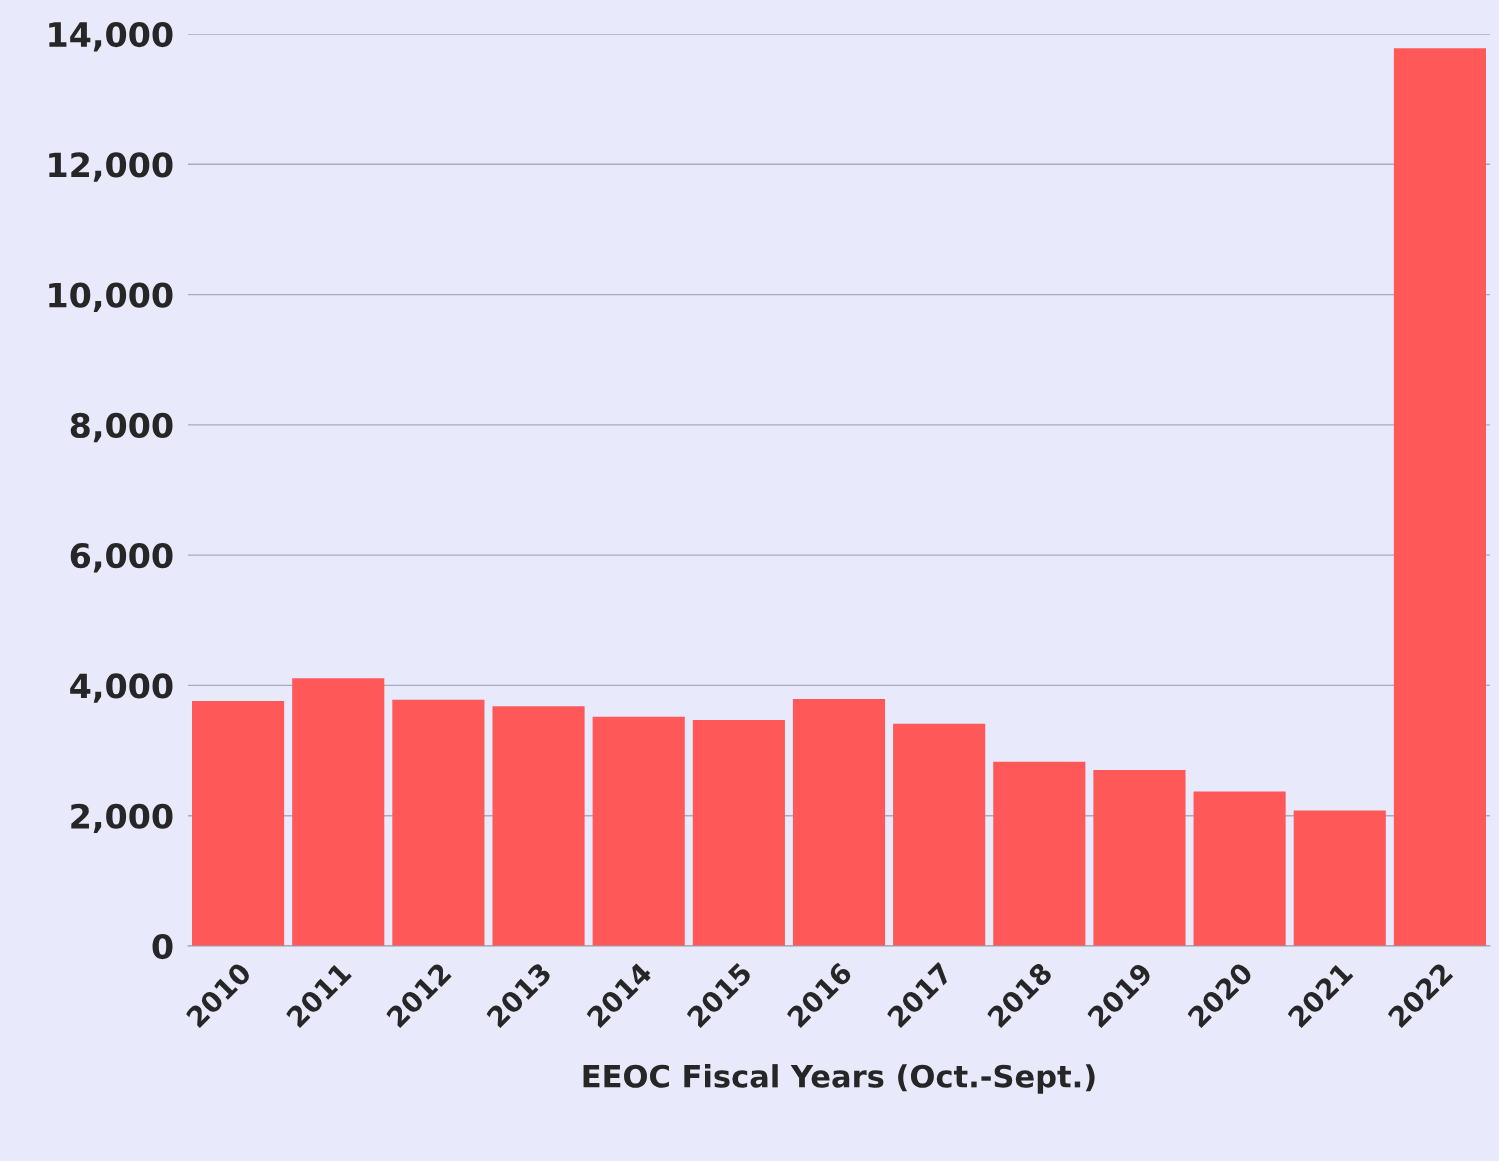  I want to click on y-tick-label: 14,000, so click(111, 36).